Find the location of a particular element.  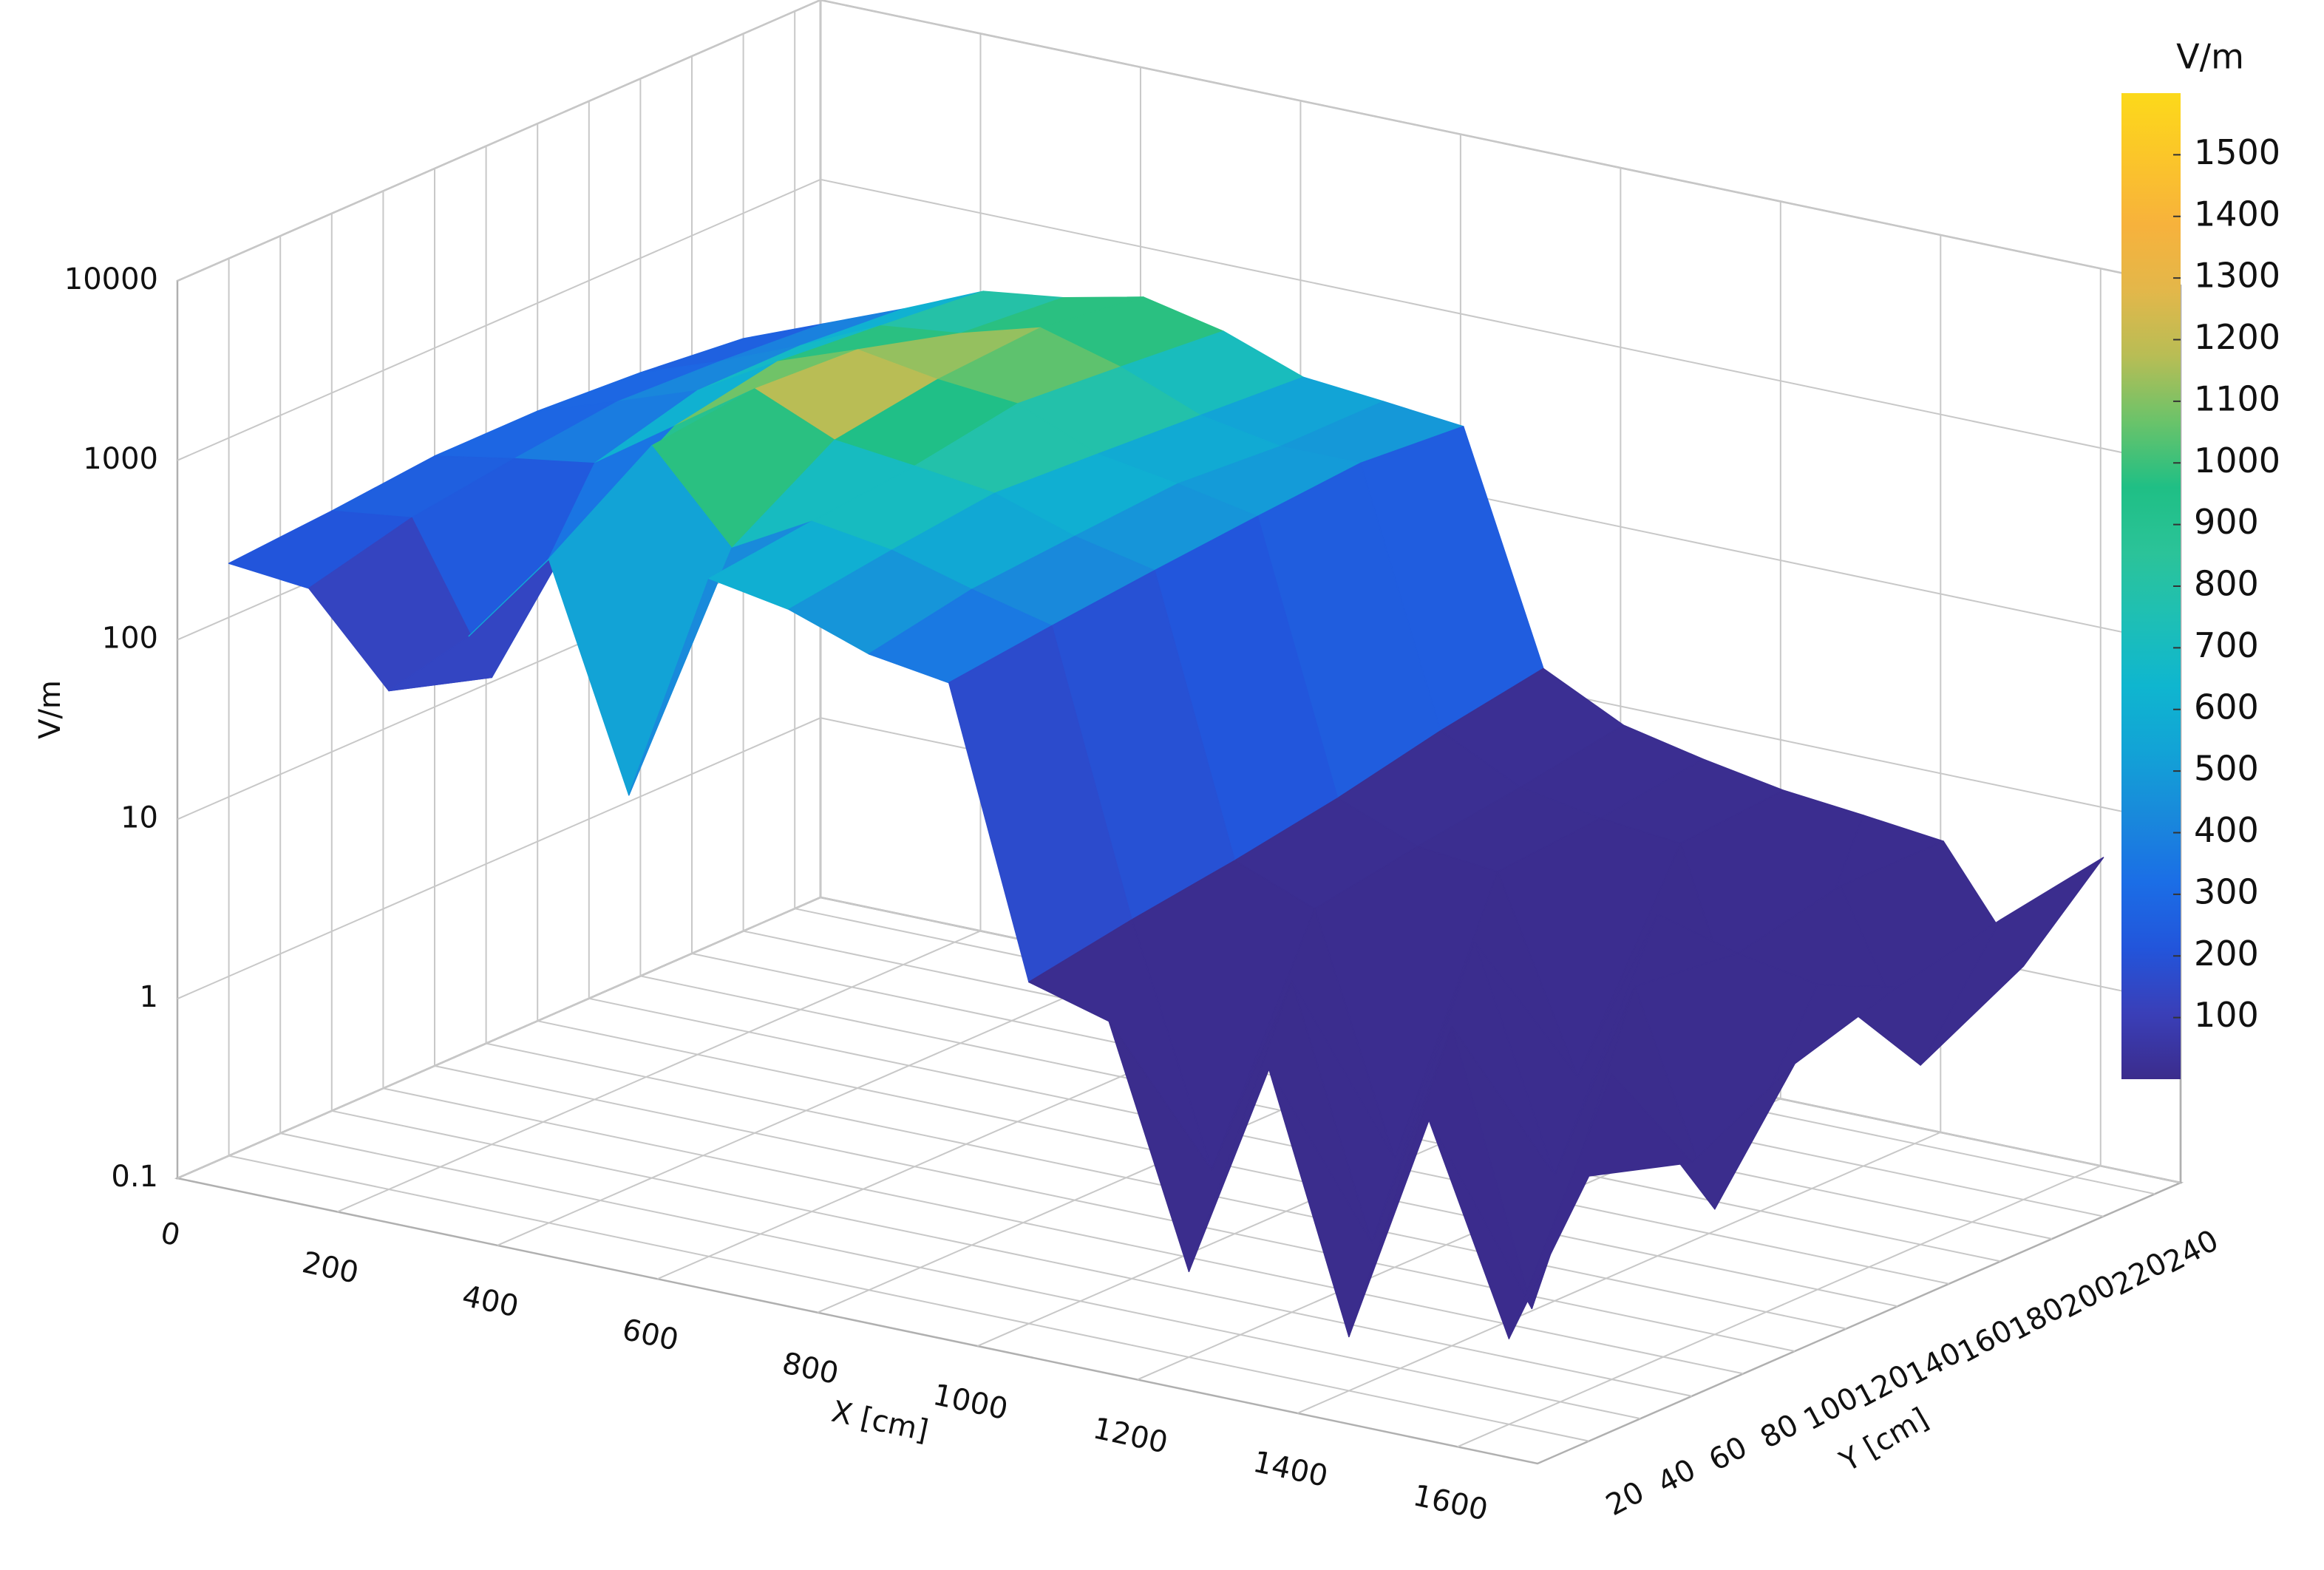

z-tick-label: 10 is located at coordinates (139, 818).